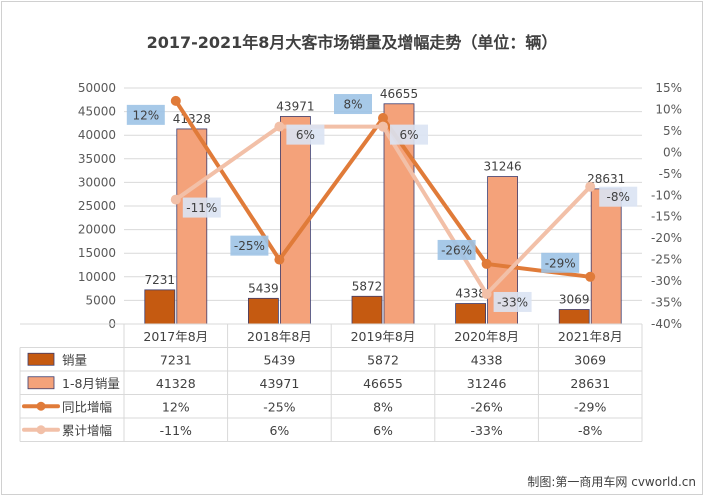 Image resolution: width=706 pixels, height=498 pixels. Describe the element at coordinates (279, 336) in the screenshot. I see `category-label: 2018年8月` at that location.